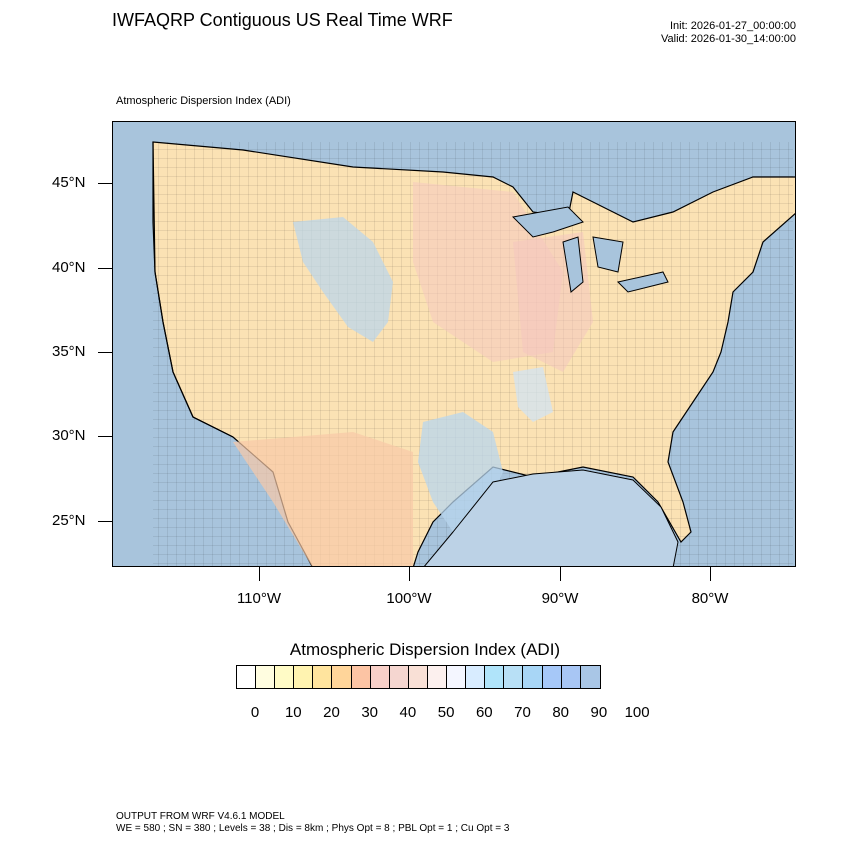  I want to click on colorbar-tick-label: 50, so click(446, 712).